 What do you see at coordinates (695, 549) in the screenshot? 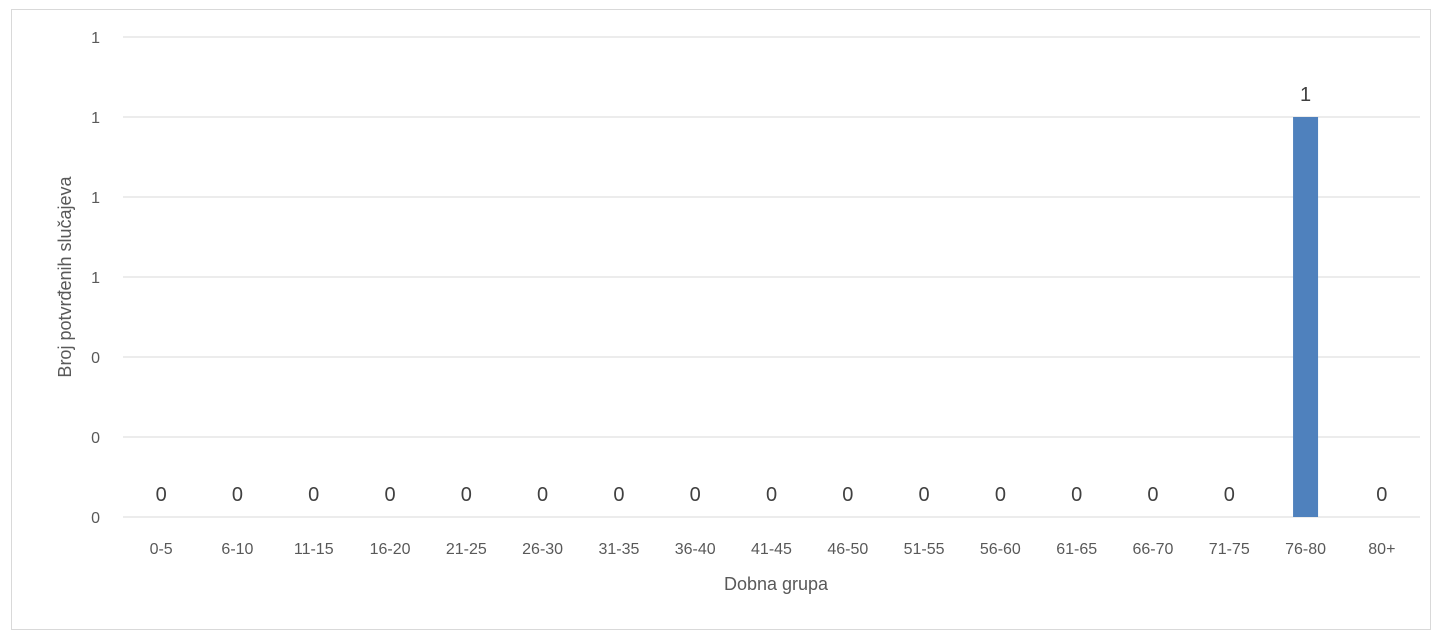
I see `x-tick-label: 36-40` at bounding box center [695, 549].